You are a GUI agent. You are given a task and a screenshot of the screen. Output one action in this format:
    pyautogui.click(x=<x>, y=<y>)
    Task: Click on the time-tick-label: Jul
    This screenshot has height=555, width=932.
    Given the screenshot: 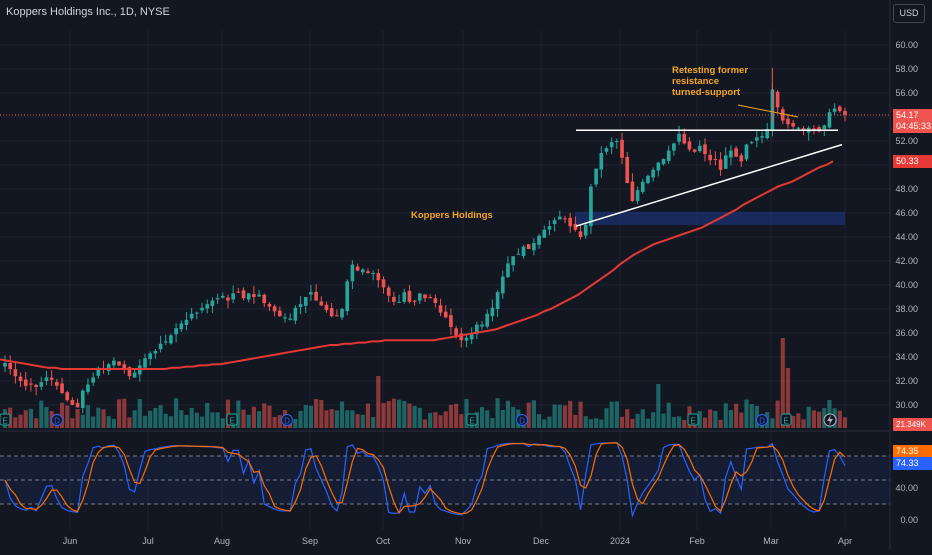 What is the action you would take?
    pyautogui.click(x=148, y=541)
    